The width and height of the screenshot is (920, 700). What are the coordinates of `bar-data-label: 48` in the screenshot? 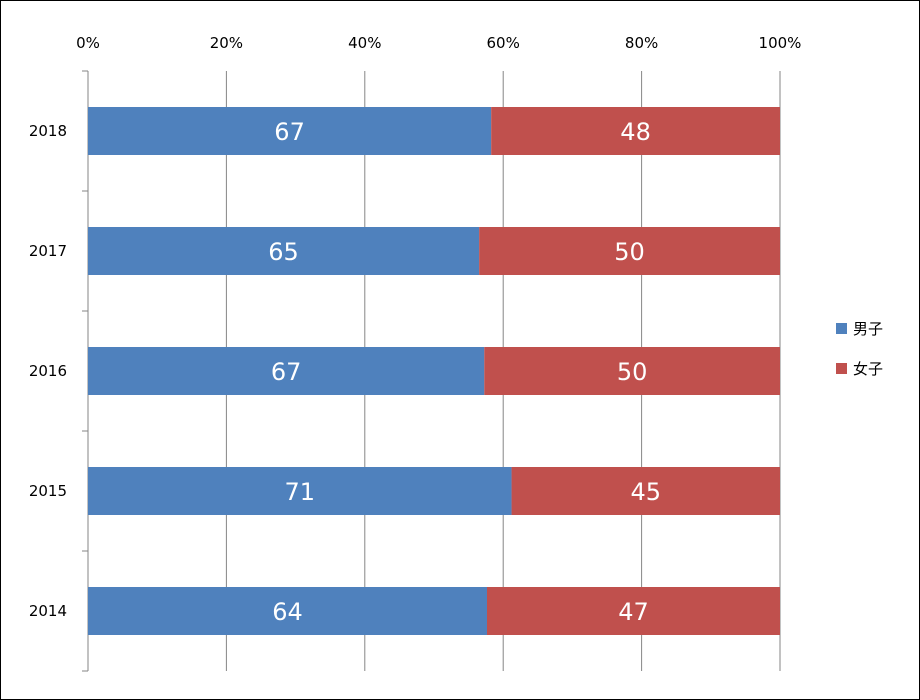 It's located at (635, 132).